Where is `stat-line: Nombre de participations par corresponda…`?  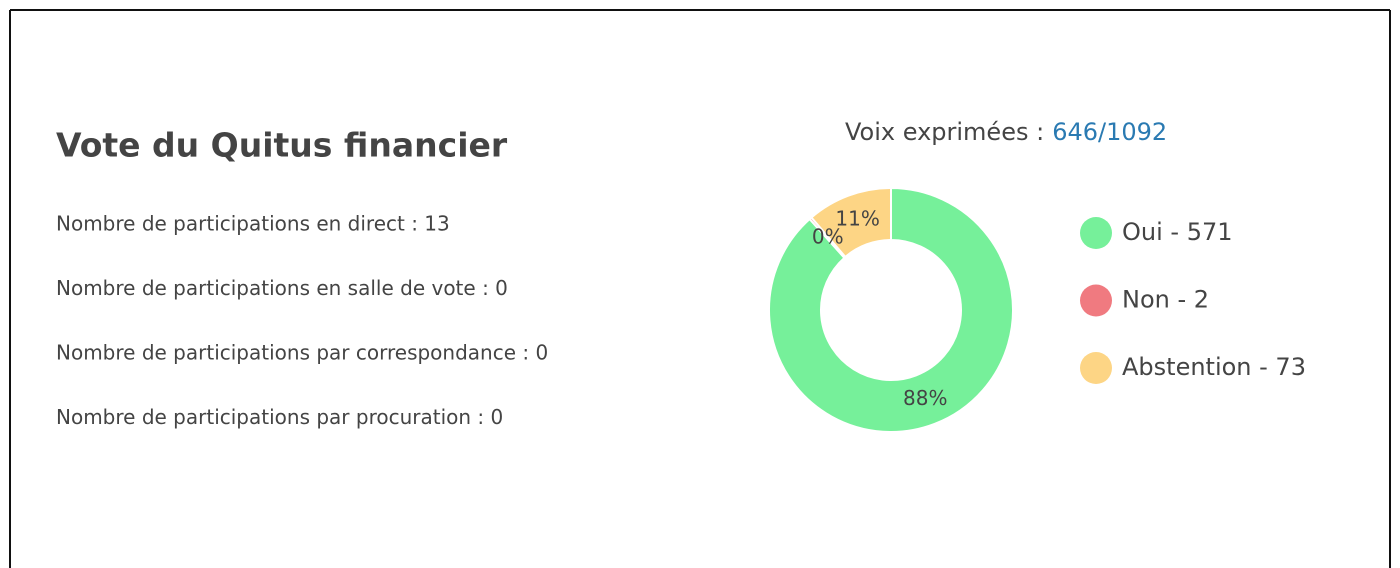 stat-line: Nombre de participations par corresponda… is located at coordinates (302, 353).